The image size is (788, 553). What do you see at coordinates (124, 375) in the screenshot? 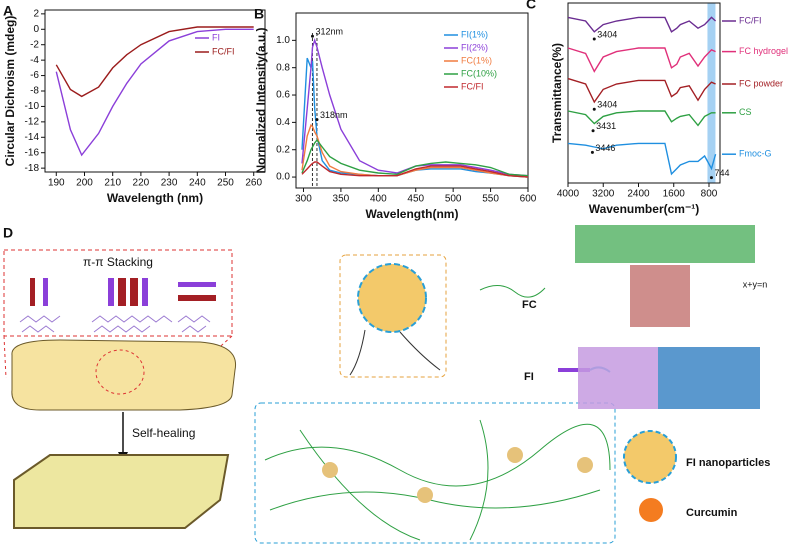
I see `hydrogel-block` at bounding box center [124, 375].